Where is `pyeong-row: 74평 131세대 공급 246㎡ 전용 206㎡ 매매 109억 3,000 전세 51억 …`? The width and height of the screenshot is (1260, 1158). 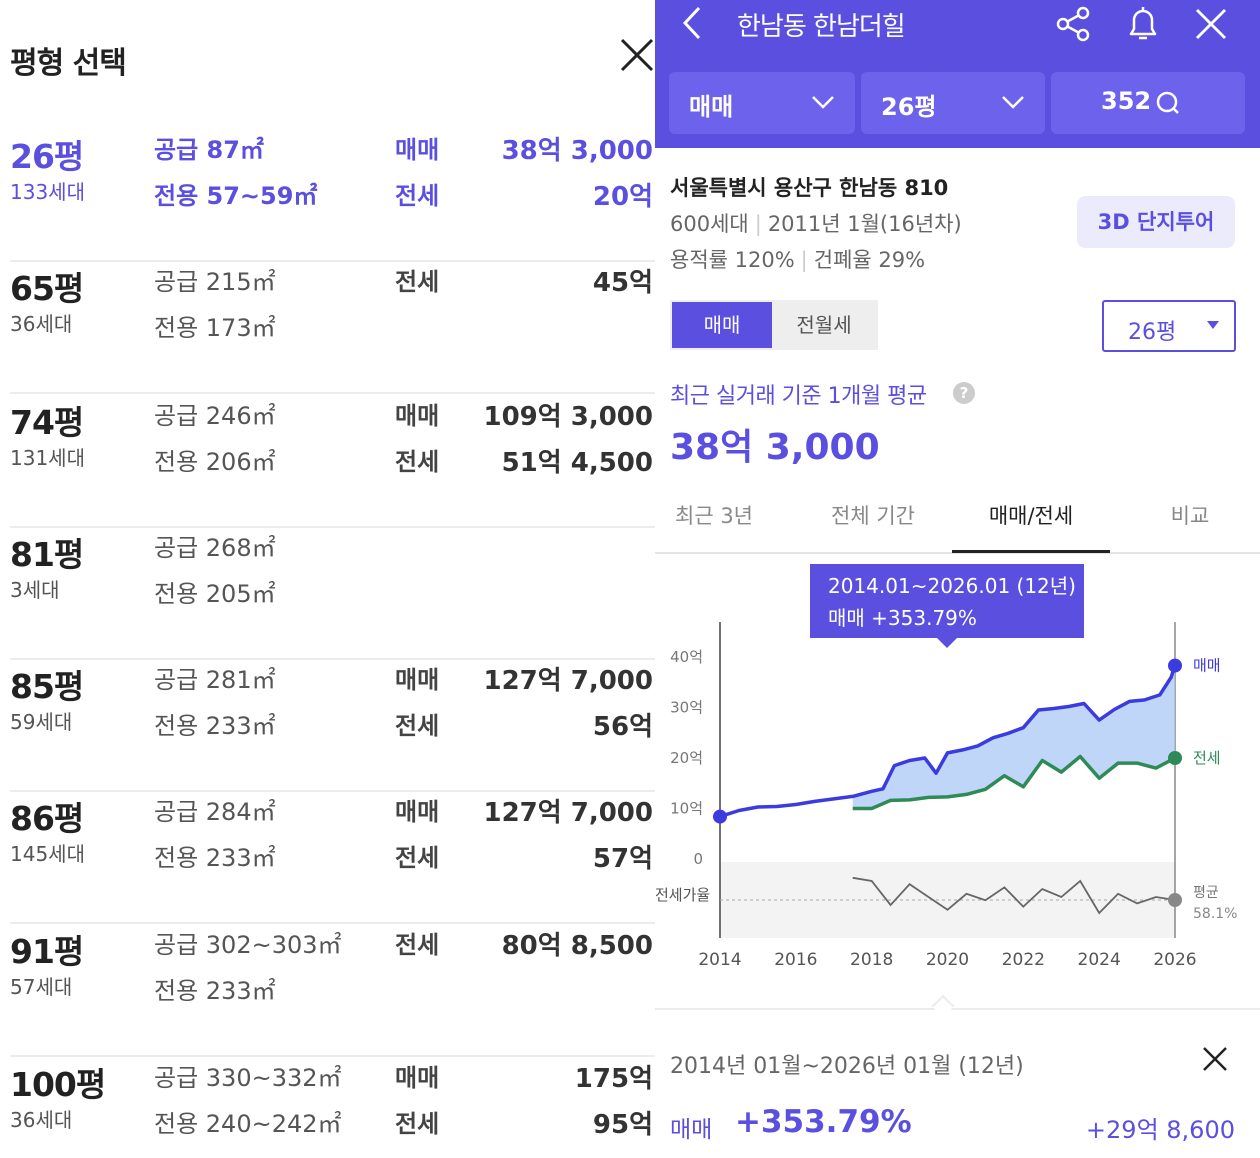 pyeong-row: 74평 131세대 공급 246㎡ 전용 206㎡ 매매 109억 3,000 전세 51억 … is located at coordinates (332, 462).